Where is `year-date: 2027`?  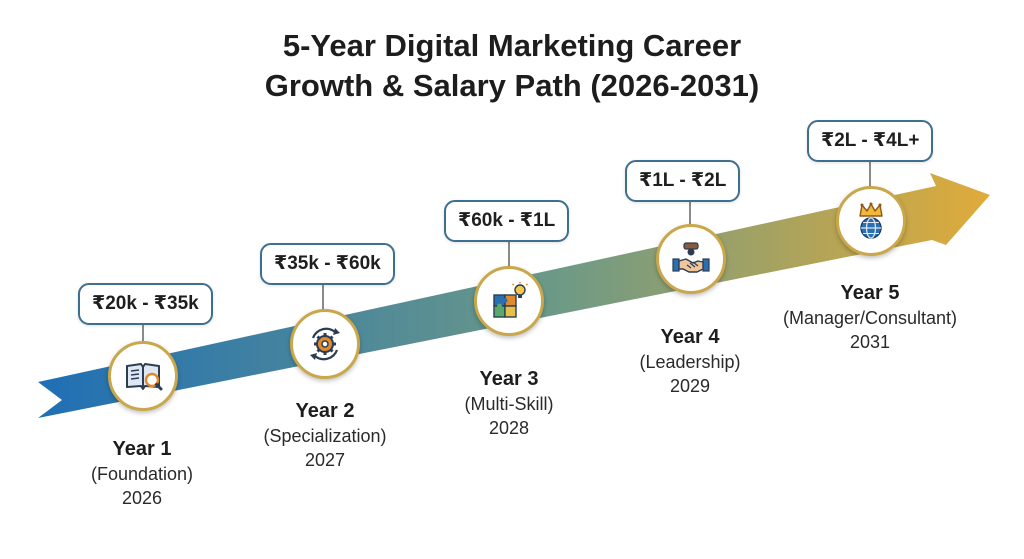
year-date: 2027 is located at coordinates (325, 460).